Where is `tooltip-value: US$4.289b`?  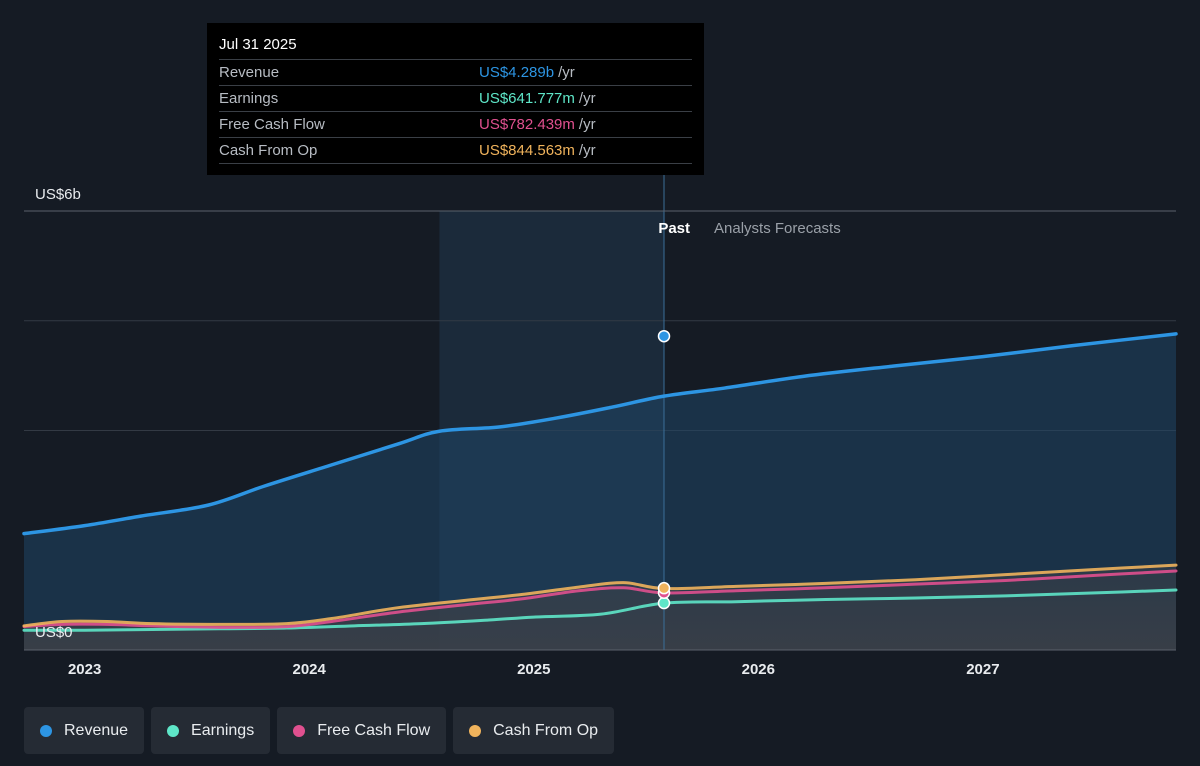
tooltip-value: US$4.289b is located at coordinates (517, 72).